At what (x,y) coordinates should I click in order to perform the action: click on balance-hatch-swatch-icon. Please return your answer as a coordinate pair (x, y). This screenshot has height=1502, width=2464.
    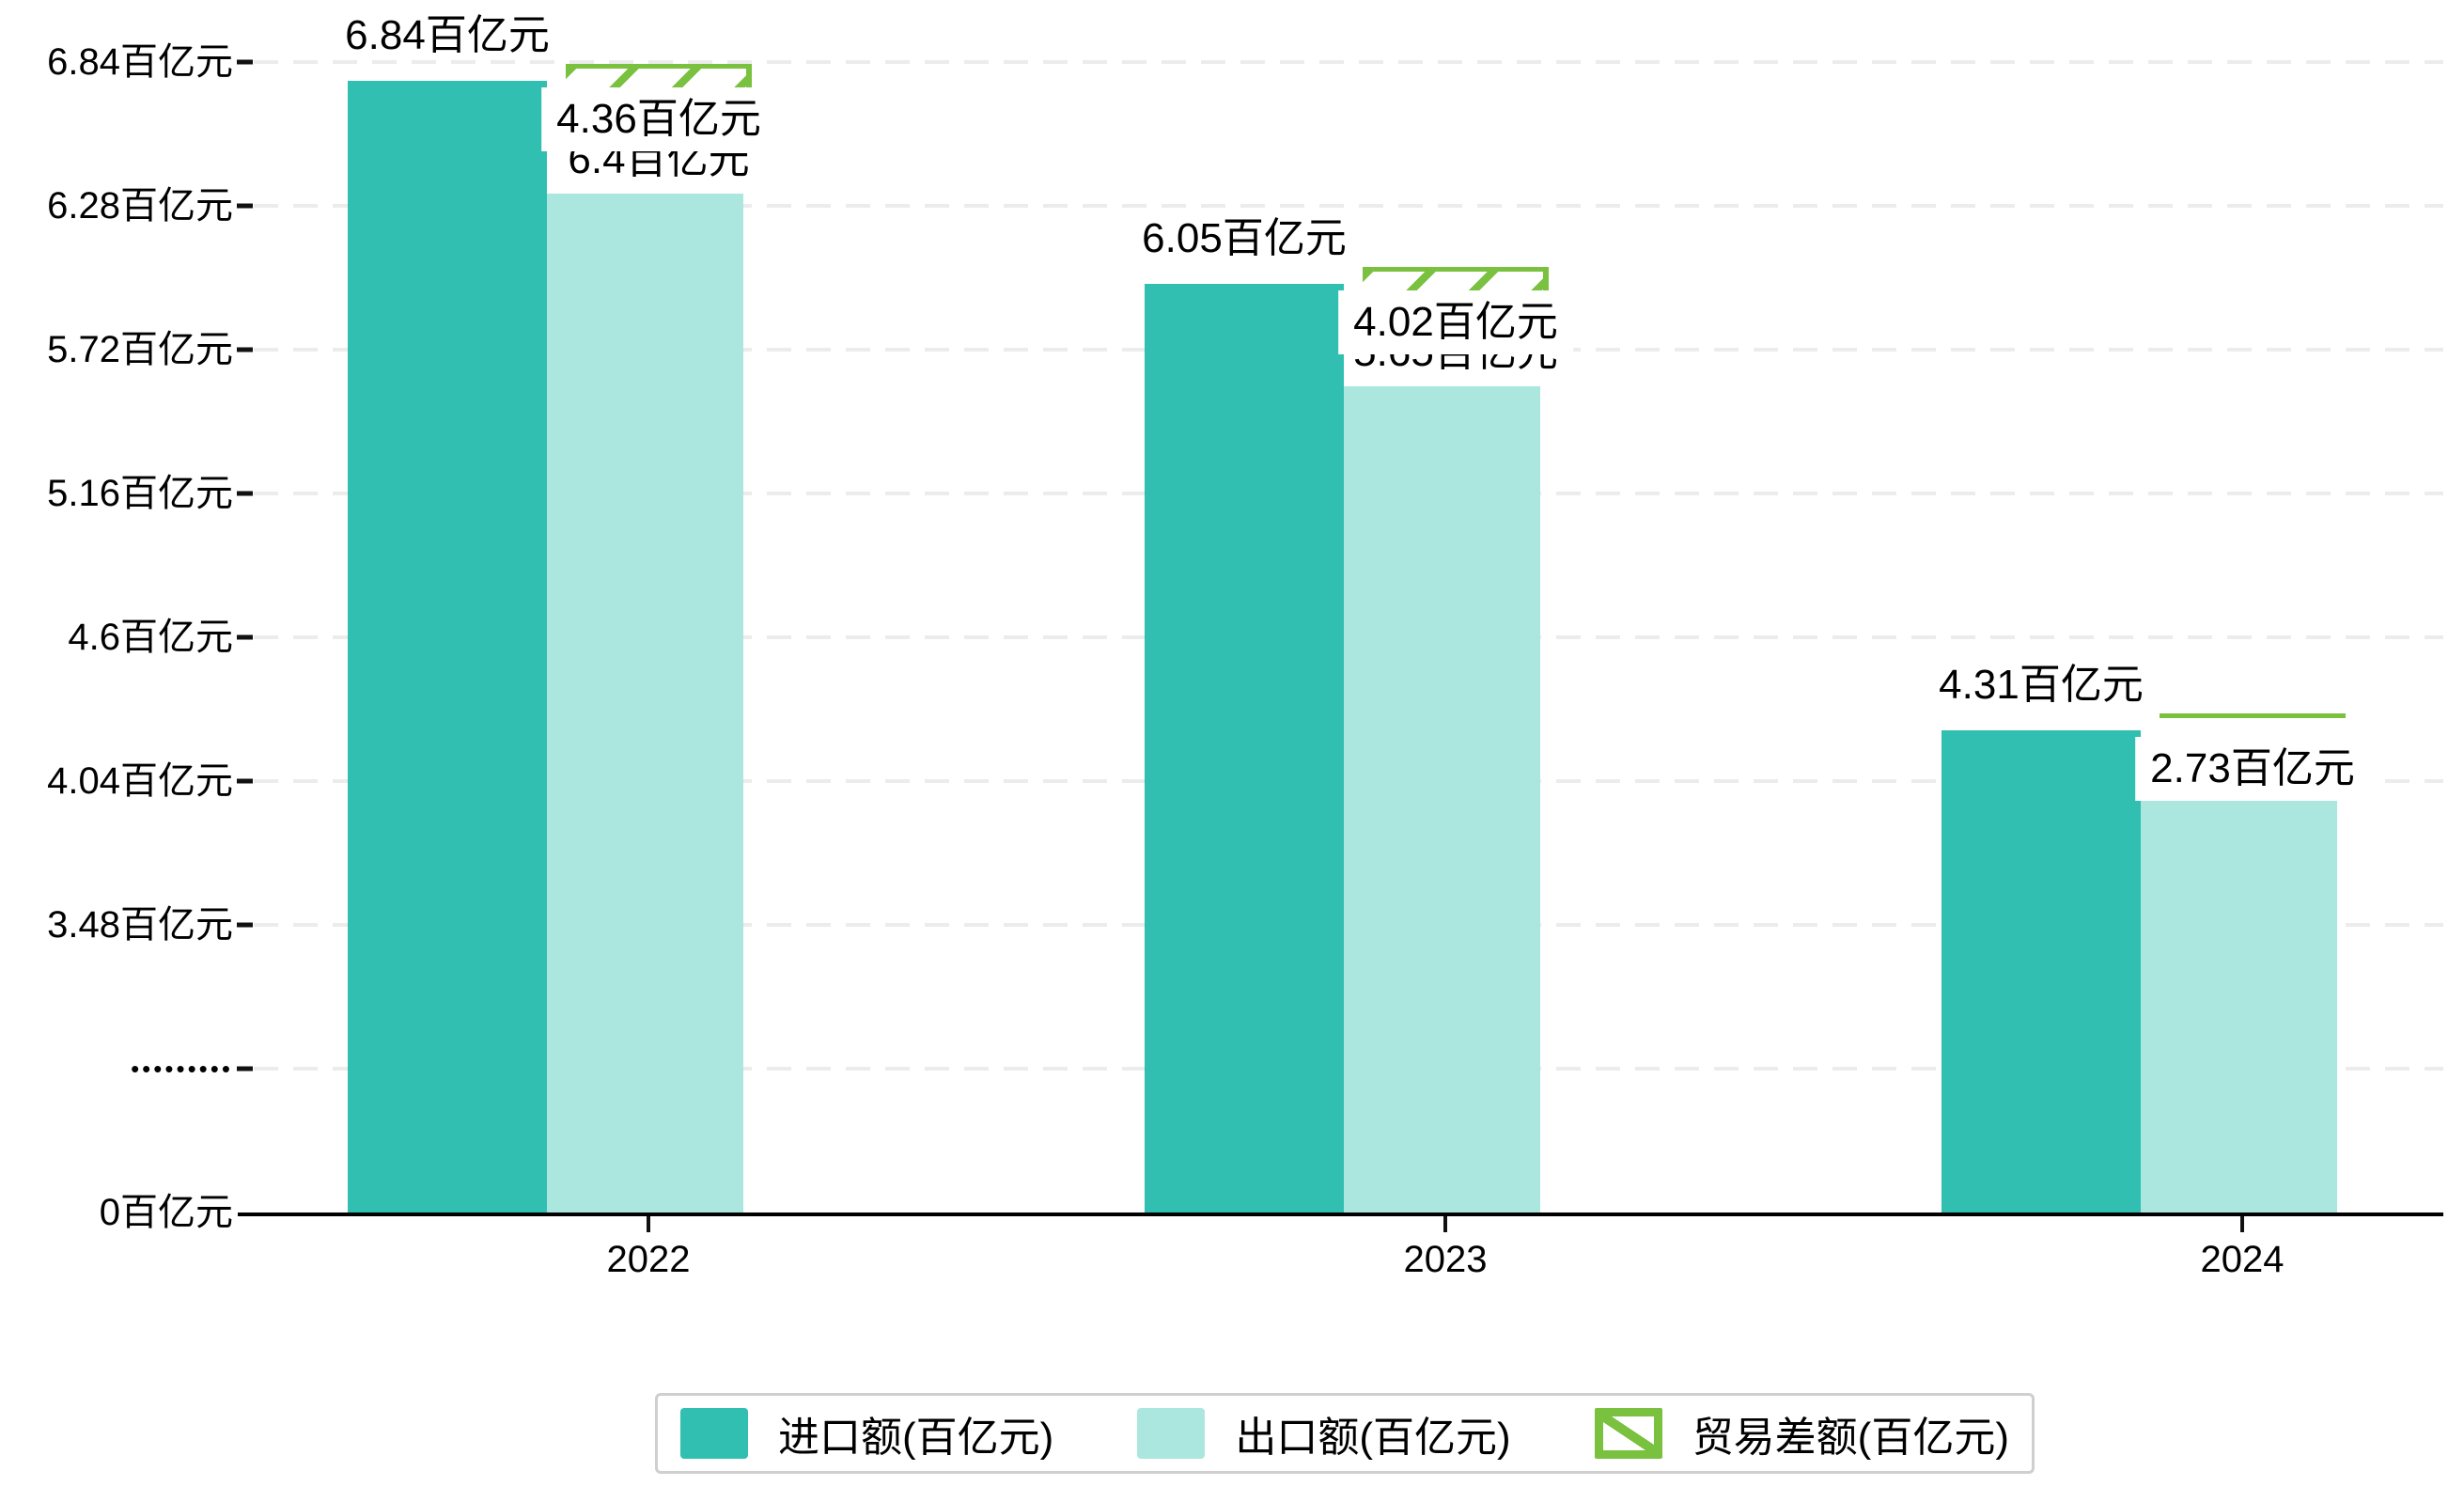
    Looking at the image, I should click on (1628, 1433).